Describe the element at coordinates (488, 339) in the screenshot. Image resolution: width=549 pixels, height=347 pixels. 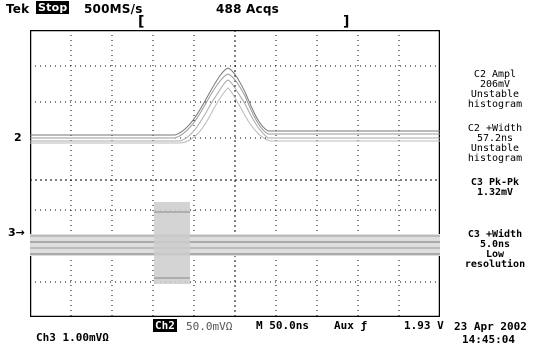
I see `time-stamp: 14:45:04` at that location.